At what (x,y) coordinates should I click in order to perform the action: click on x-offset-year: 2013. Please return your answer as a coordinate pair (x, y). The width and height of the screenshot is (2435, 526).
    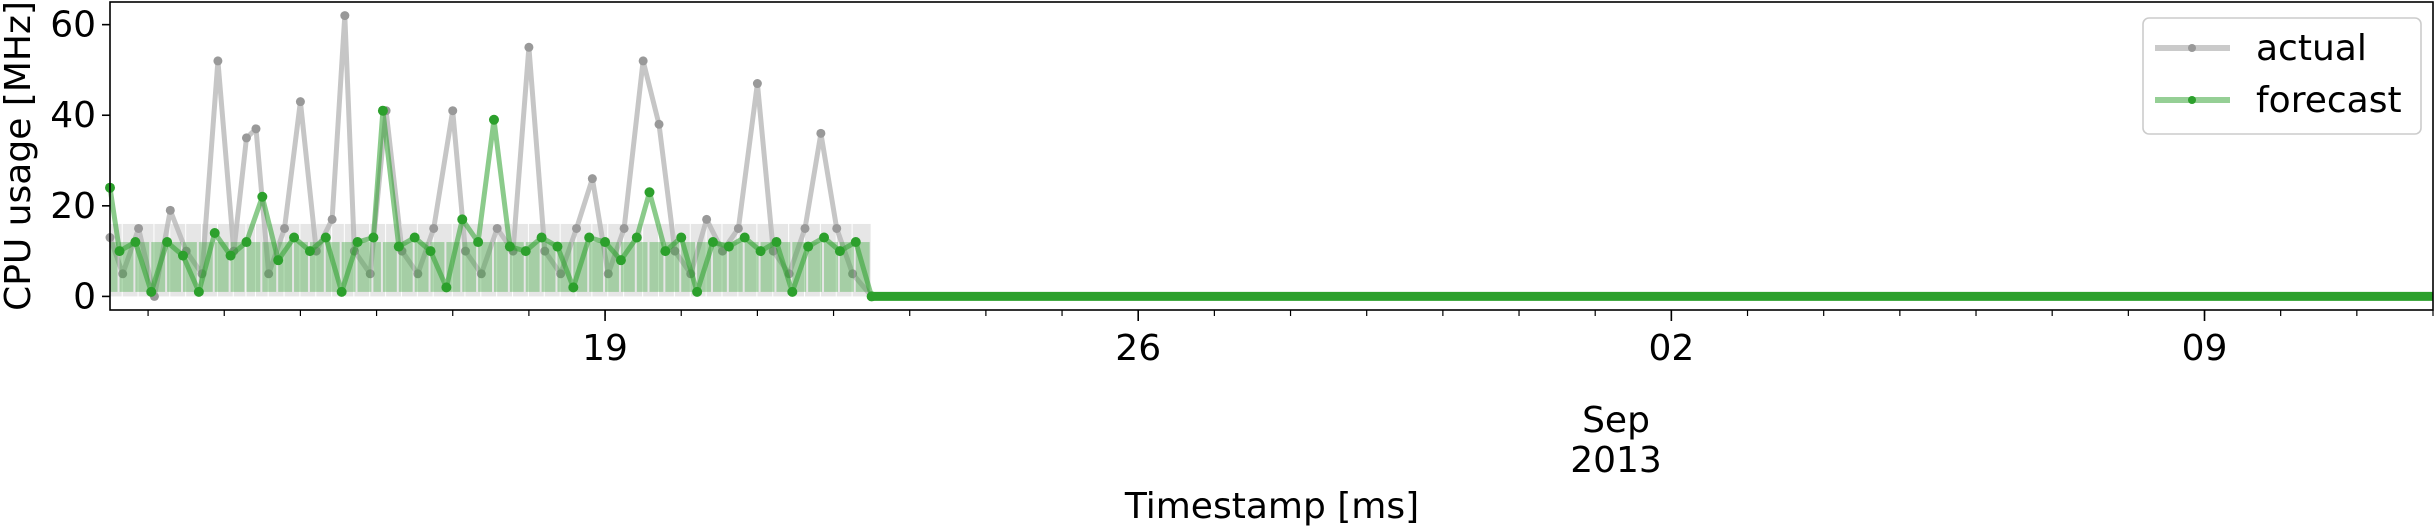
    Looking at the image, I should click on (1616, 460).